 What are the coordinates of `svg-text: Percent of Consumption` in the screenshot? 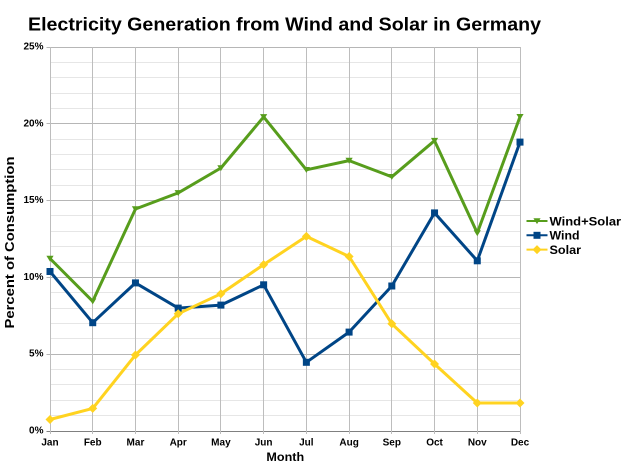 It's located at (9, 242).